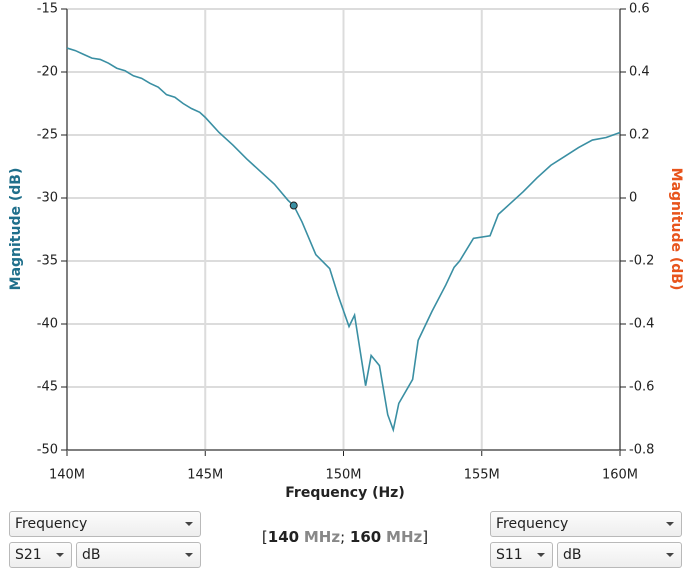  What do you see at coordinates (293, 205) in the screenshot?
I see `marker` at bounding box center [293, 205].